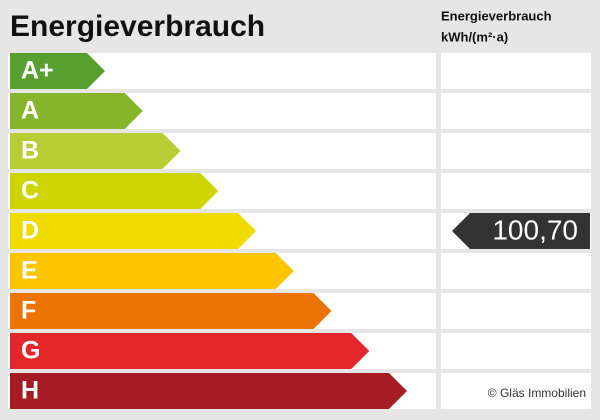 The width and height of the screenshot is (600, 420). Describe the element at coordinates (30, 151) in the screenshot. I see `class-label: B` at that location.